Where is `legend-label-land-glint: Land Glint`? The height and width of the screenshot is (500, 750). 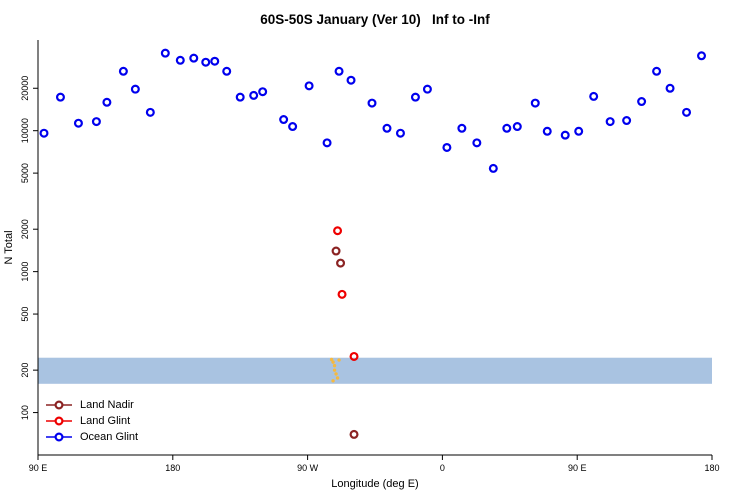
legend-label-land-glint: Land Glint is located at coordinates (105, 421).